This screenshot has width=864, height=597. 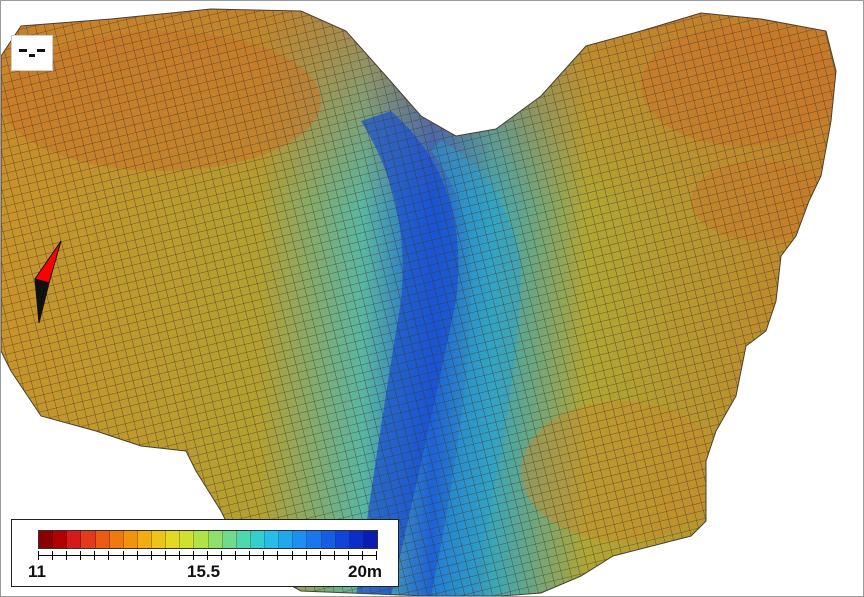 I want to click on compass-icon, so click(x=49, y=283).